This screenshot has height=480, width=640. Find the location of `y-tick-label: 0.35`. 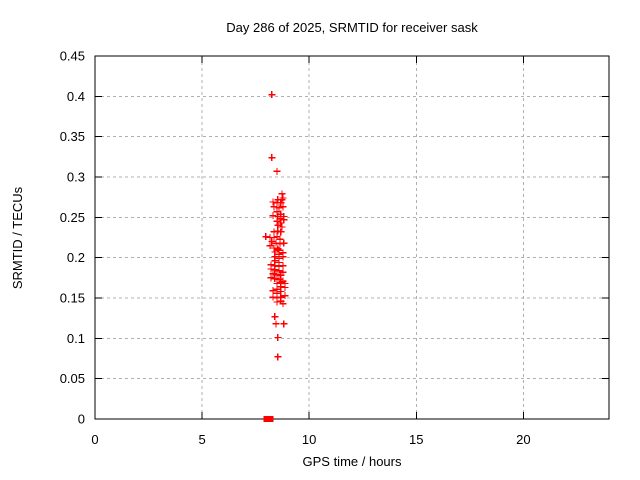

y-tick-label: 0.35 is located at coordinates (72, 136).